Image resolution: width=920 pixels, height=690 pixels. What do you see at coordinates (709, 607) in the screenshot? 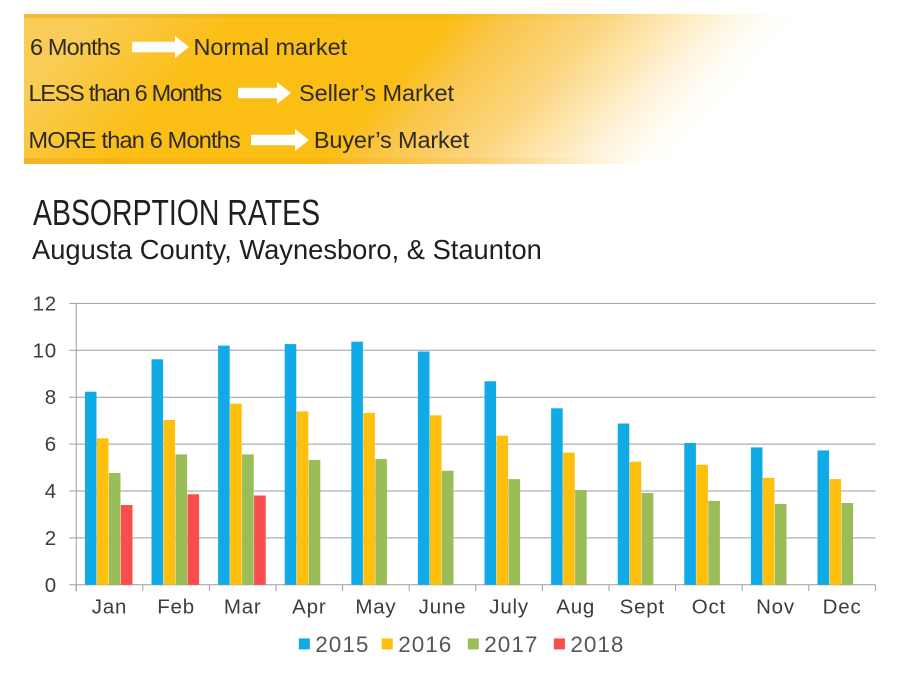
I see `svg-text: Oct` at bounding box center [709, 607].